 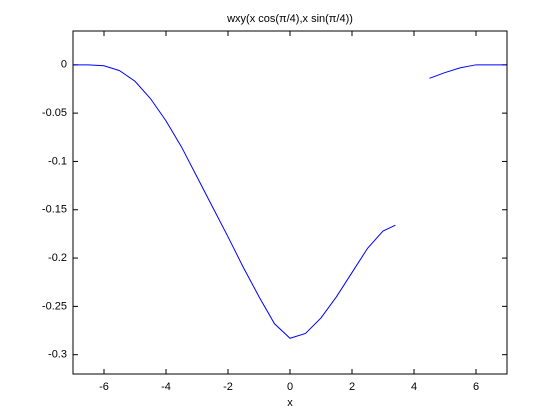 I want to click on x-tick-label: -4, so click(x=166, y=387).